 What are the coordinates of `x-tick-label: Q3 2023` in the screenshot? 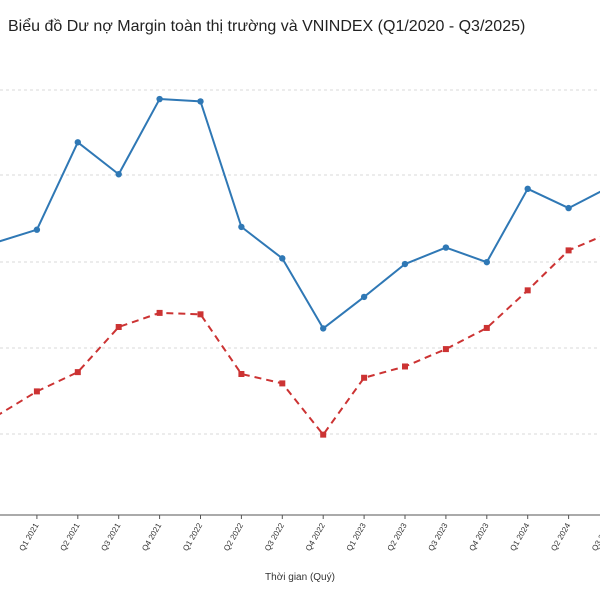 It's located at (437, 537).